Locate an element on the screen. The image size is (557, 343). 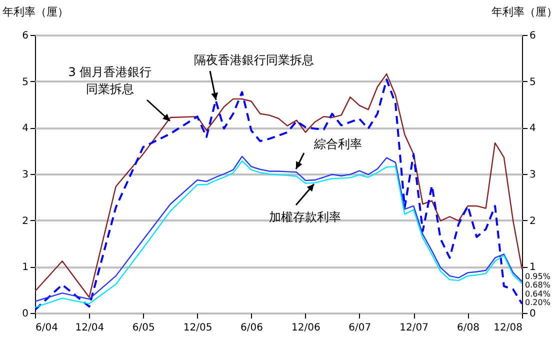
y2-tick-label: 2 is located at coordinates (533, 221).